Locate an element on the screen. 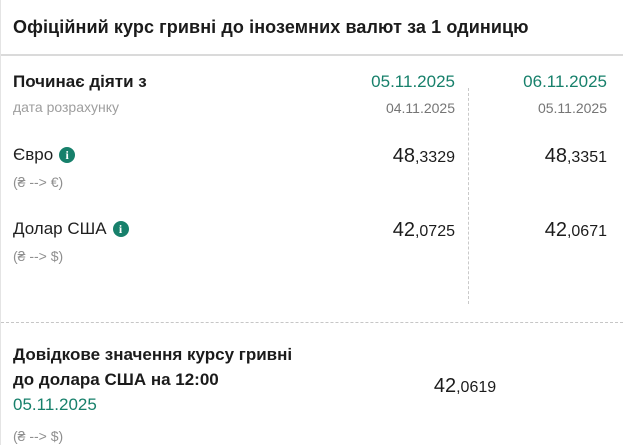 The height and width of the screenshot is (445, 623). euro-rate-1-int: 48 is located at coordinates (403, 156).